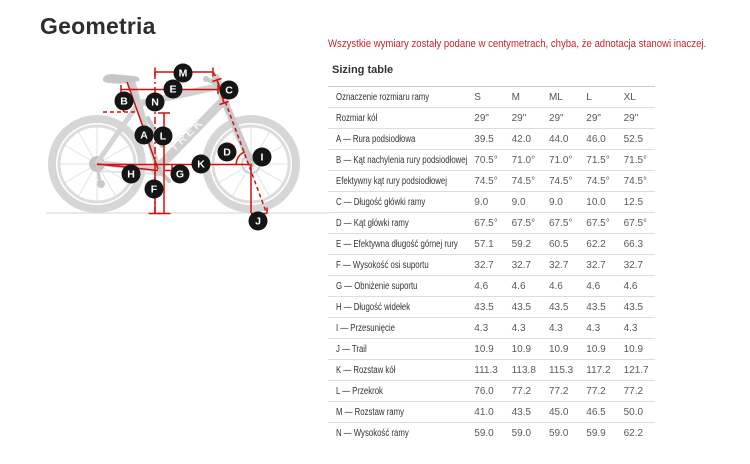  I want to click on svg-text: E, so click(172, 90).